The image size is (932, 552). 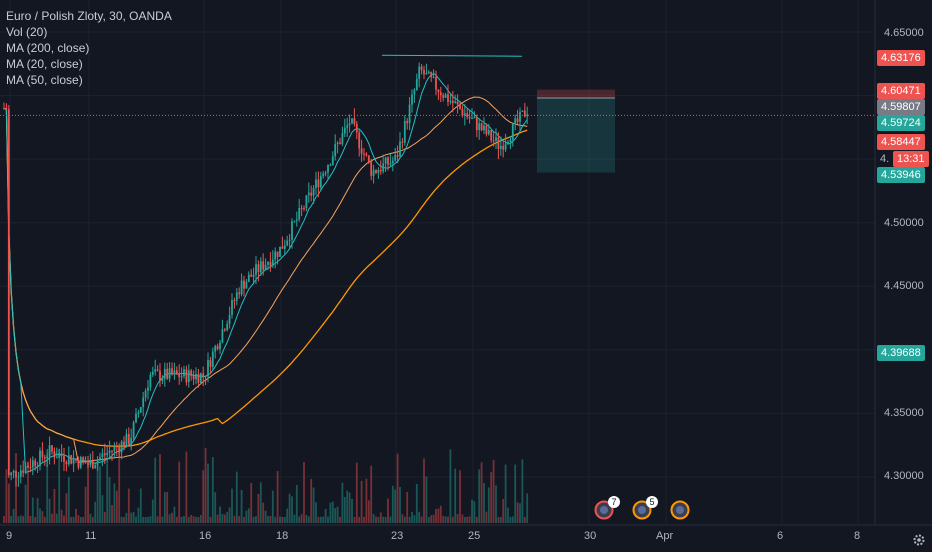 I want to click on take-profit-zone, so click(x=576, y=135).